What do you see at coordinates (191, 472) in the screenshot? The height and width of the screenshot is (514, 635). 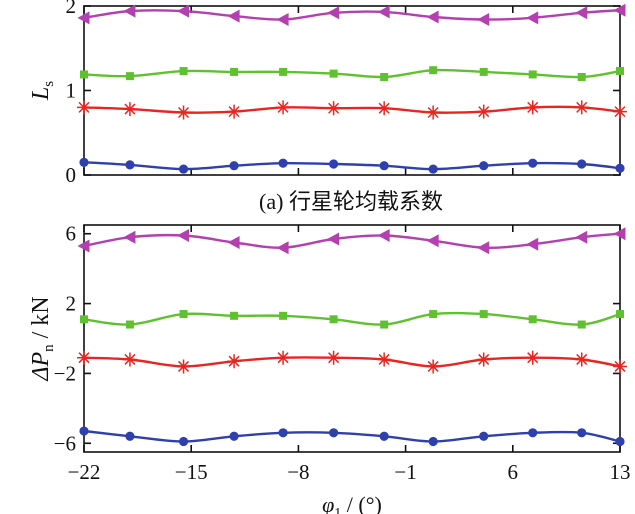 I see `panel-b-x-tick-label: −15` at bounding box center [191, 472].